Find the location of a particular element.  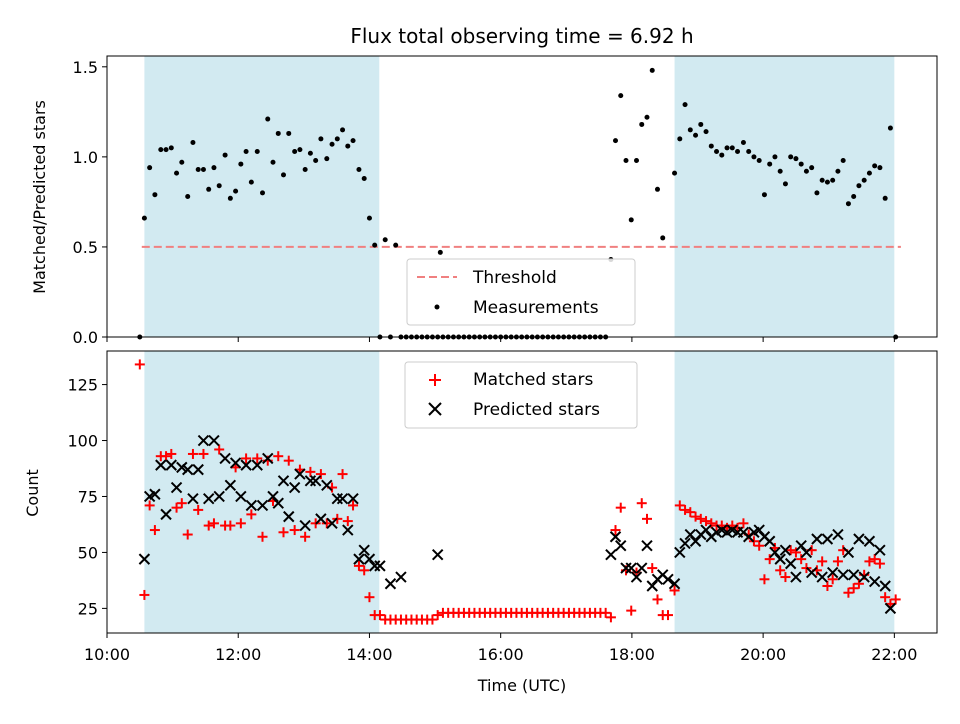

y-tick-label: 25 is located at coordinates (88, 608).